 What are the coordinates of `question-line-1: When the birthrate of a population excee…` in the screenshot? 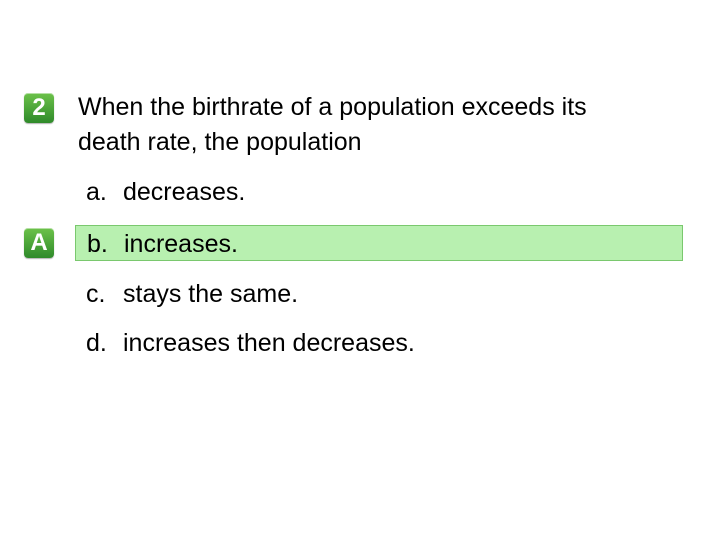 It's located at (332, 107).